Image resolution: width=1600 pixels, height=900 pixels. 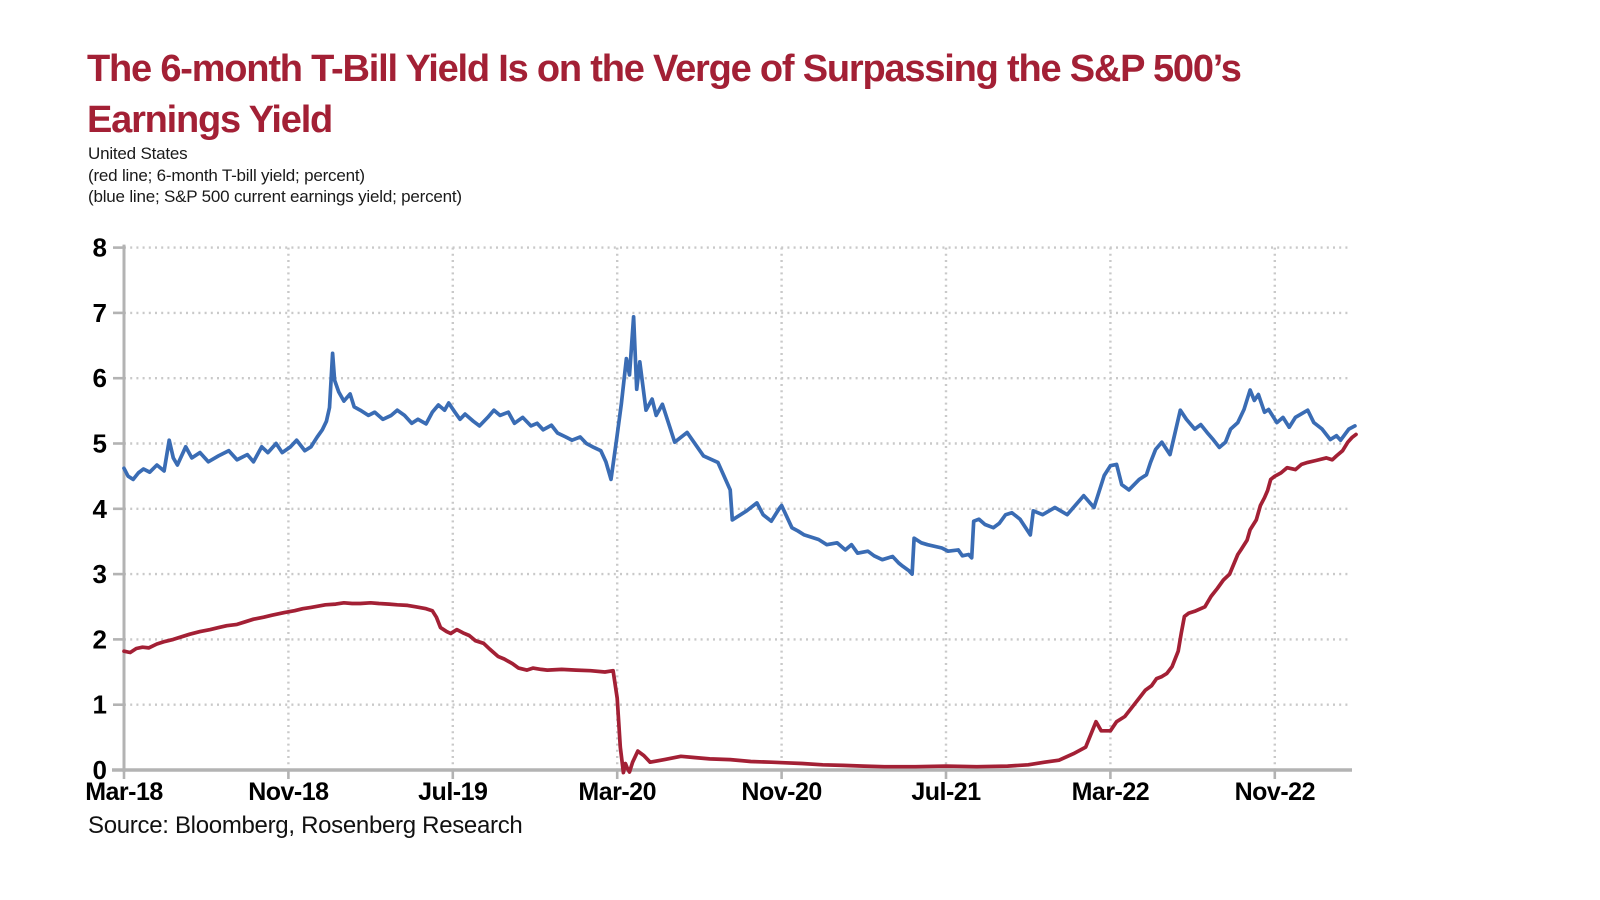 What do you see at coordinates (100, 705) in the screenshot?
I see `y-tick-label: 1` at bounding box center [100, 705].